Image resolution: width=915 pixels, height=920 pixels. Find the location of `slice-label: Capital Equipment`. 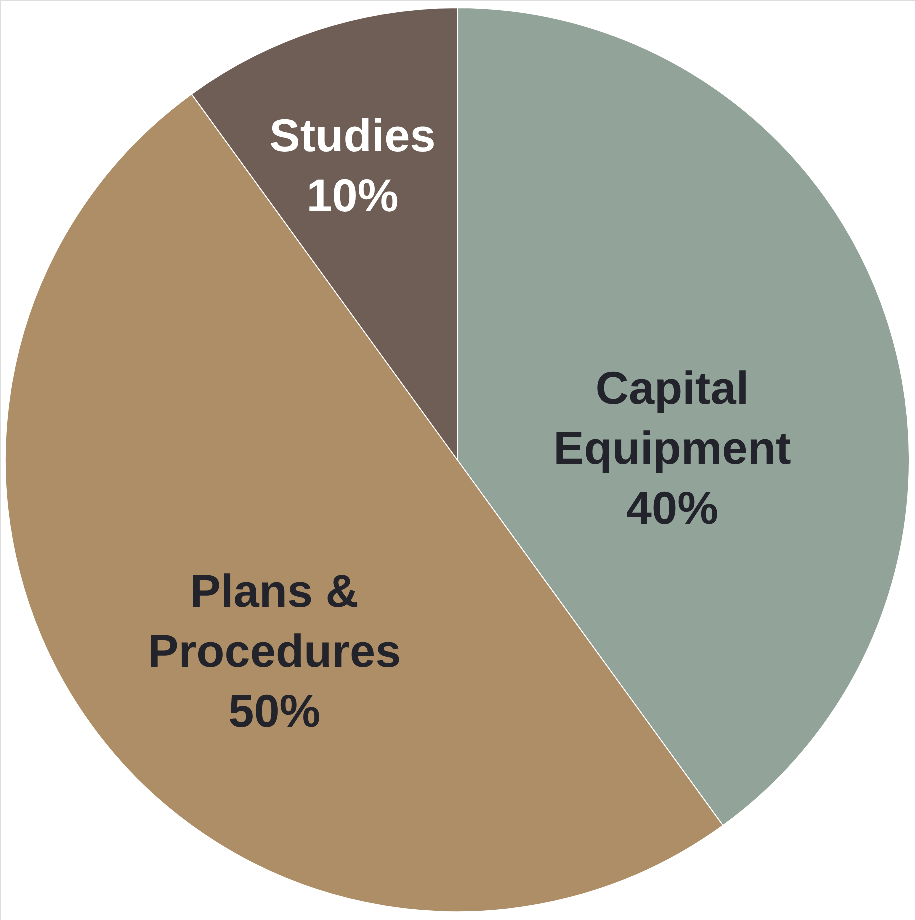

slice-label: Capital Equipment is located at coordinates (673, 418).